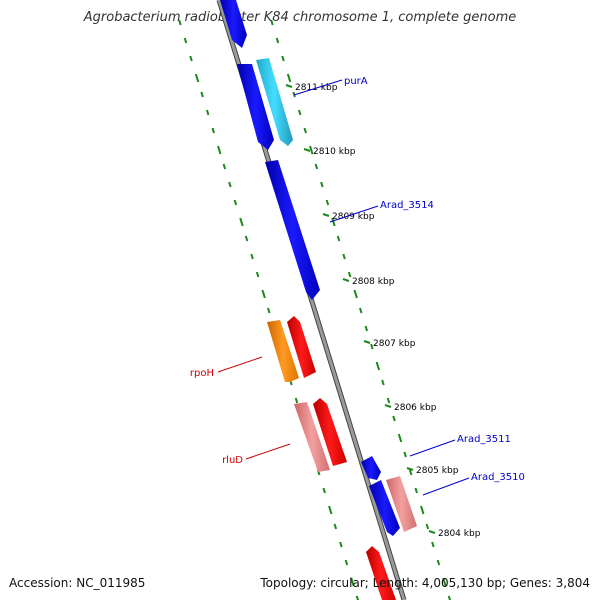 Image resolution: width=600 pixels, height=600 pixels. Describe the element at coordinates (373, 282) in the screenshot. I see `tick-label: 2808 kbp` at that location.